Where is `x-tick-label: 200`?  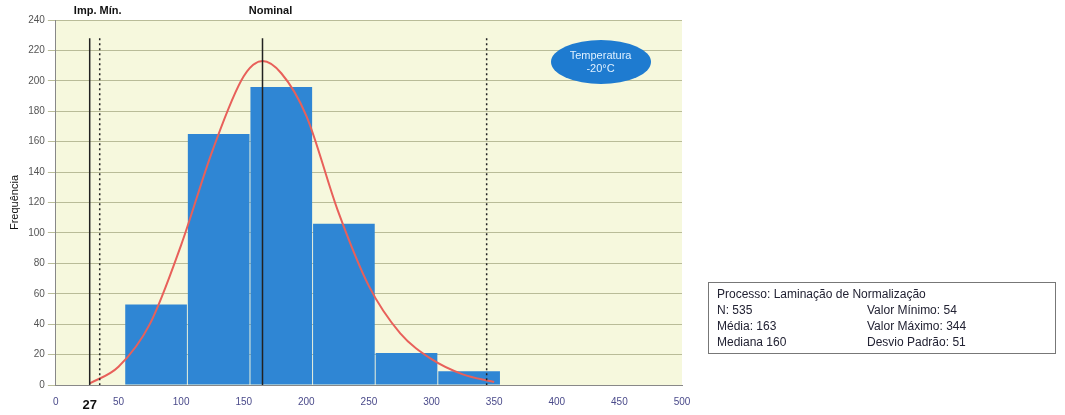
x-tick-label: 200 is located at coordinates (306, 401).